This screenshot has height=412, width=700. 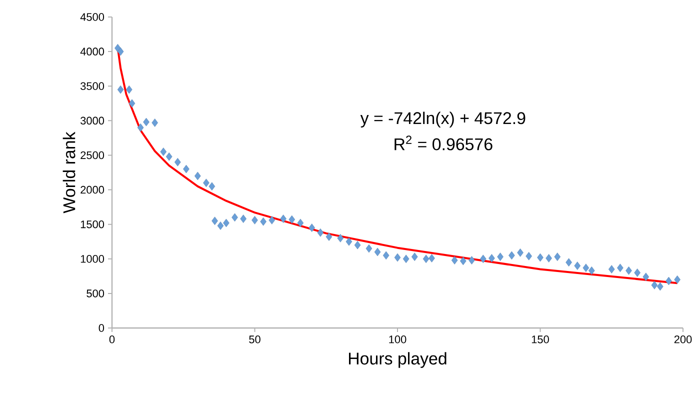 What do you see at coordinates (443, 143) in the screenshot?
I see `annotation: R$^{2}$ = 0.96576` at bounding box center [443, 143].